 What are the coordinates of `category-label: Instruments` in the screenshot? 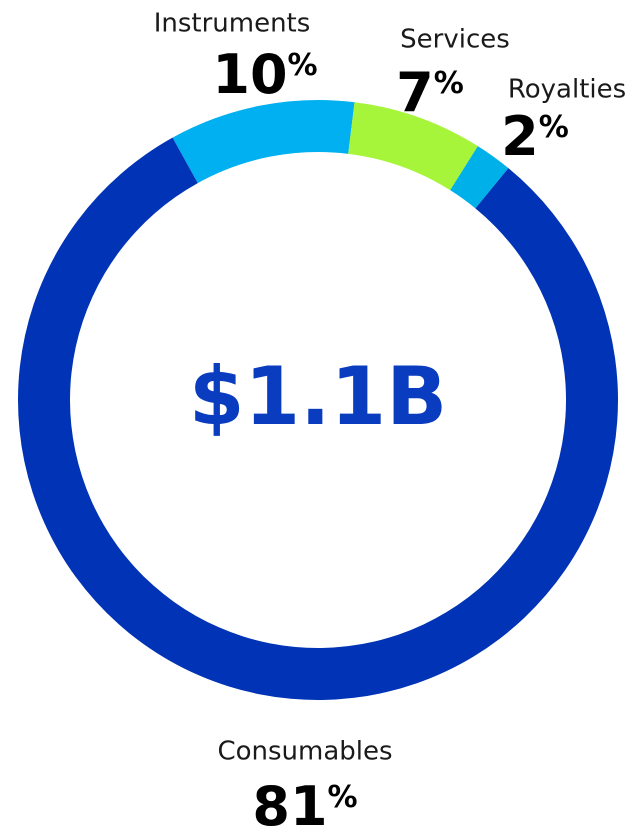 It's located at (232, 24).